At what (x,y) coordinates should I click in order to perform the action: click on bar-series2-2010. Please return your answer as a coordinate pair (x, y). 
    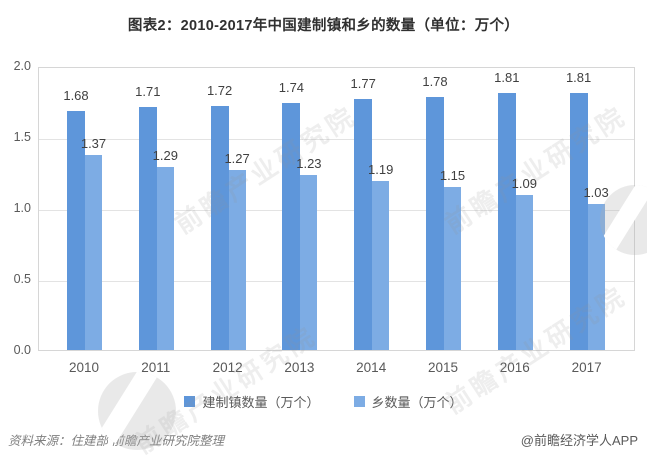
    Looking at the image, I should click on (93, 252).